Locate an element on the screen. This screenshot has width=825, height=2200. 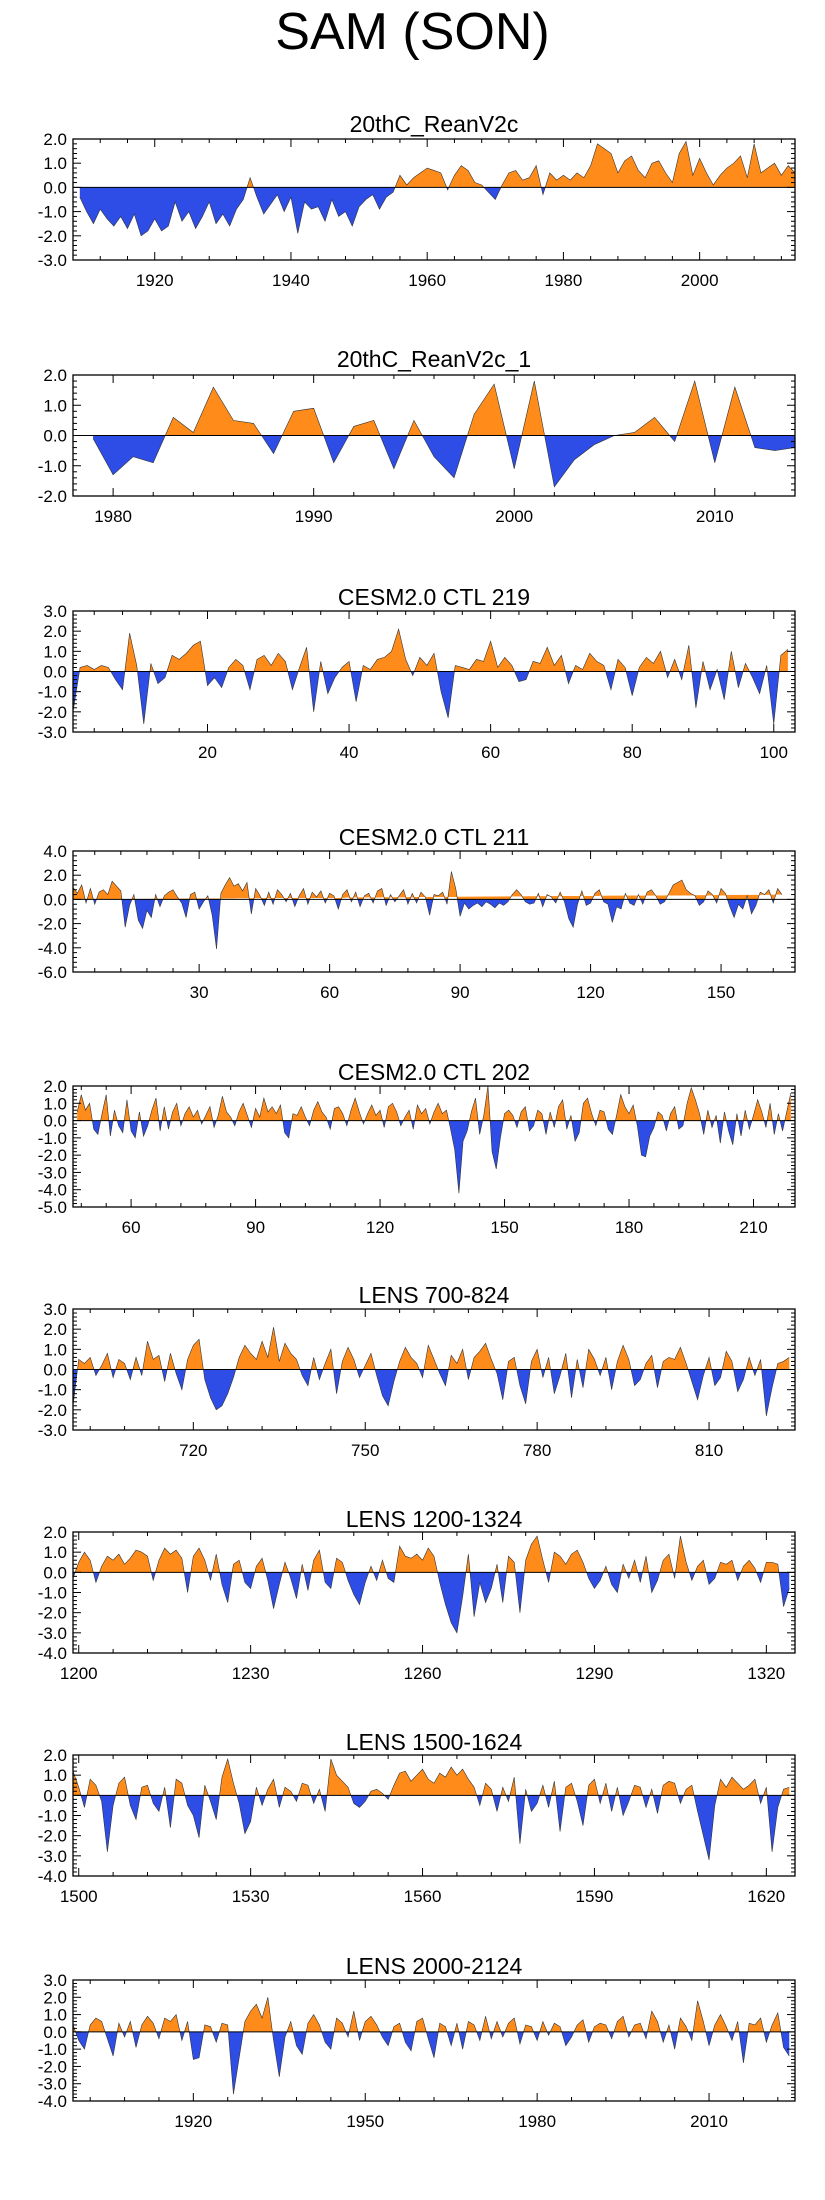
chart-title: LENS 1500-1624 is located at coordinates (434, 1742).